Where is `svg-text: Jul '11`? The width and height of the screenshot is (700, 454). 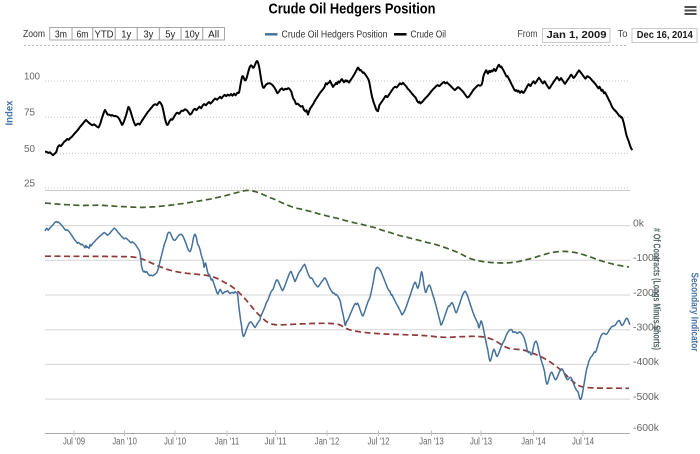 svg-text: Jul '11 is located at coordinates (276, 441).